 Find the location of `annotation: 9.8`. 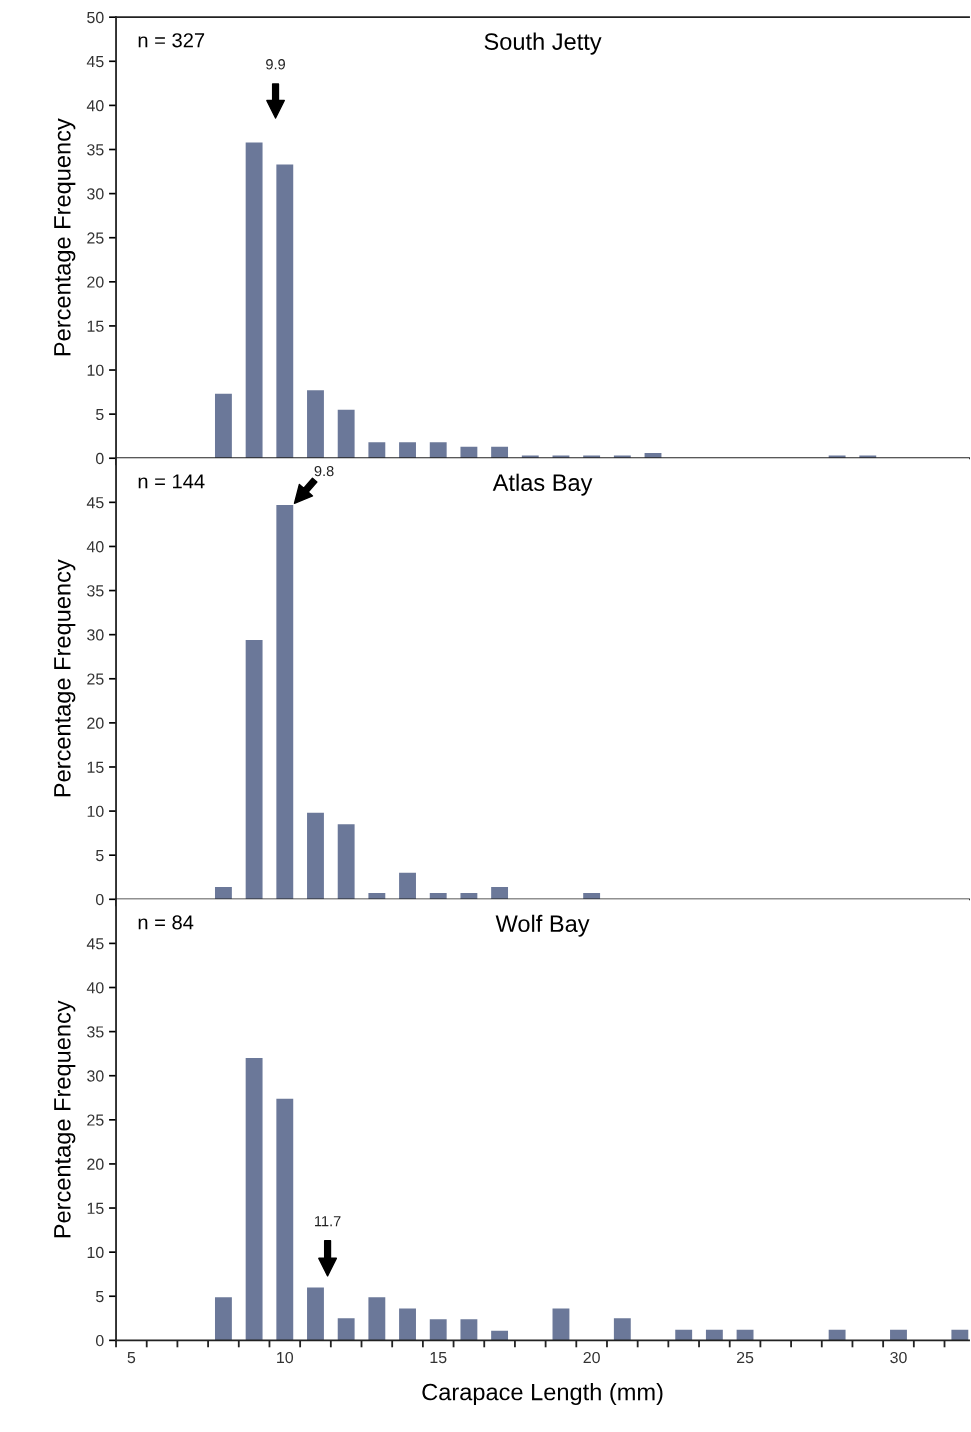

annotation: 9.8 is located at coordinates (324, 471).